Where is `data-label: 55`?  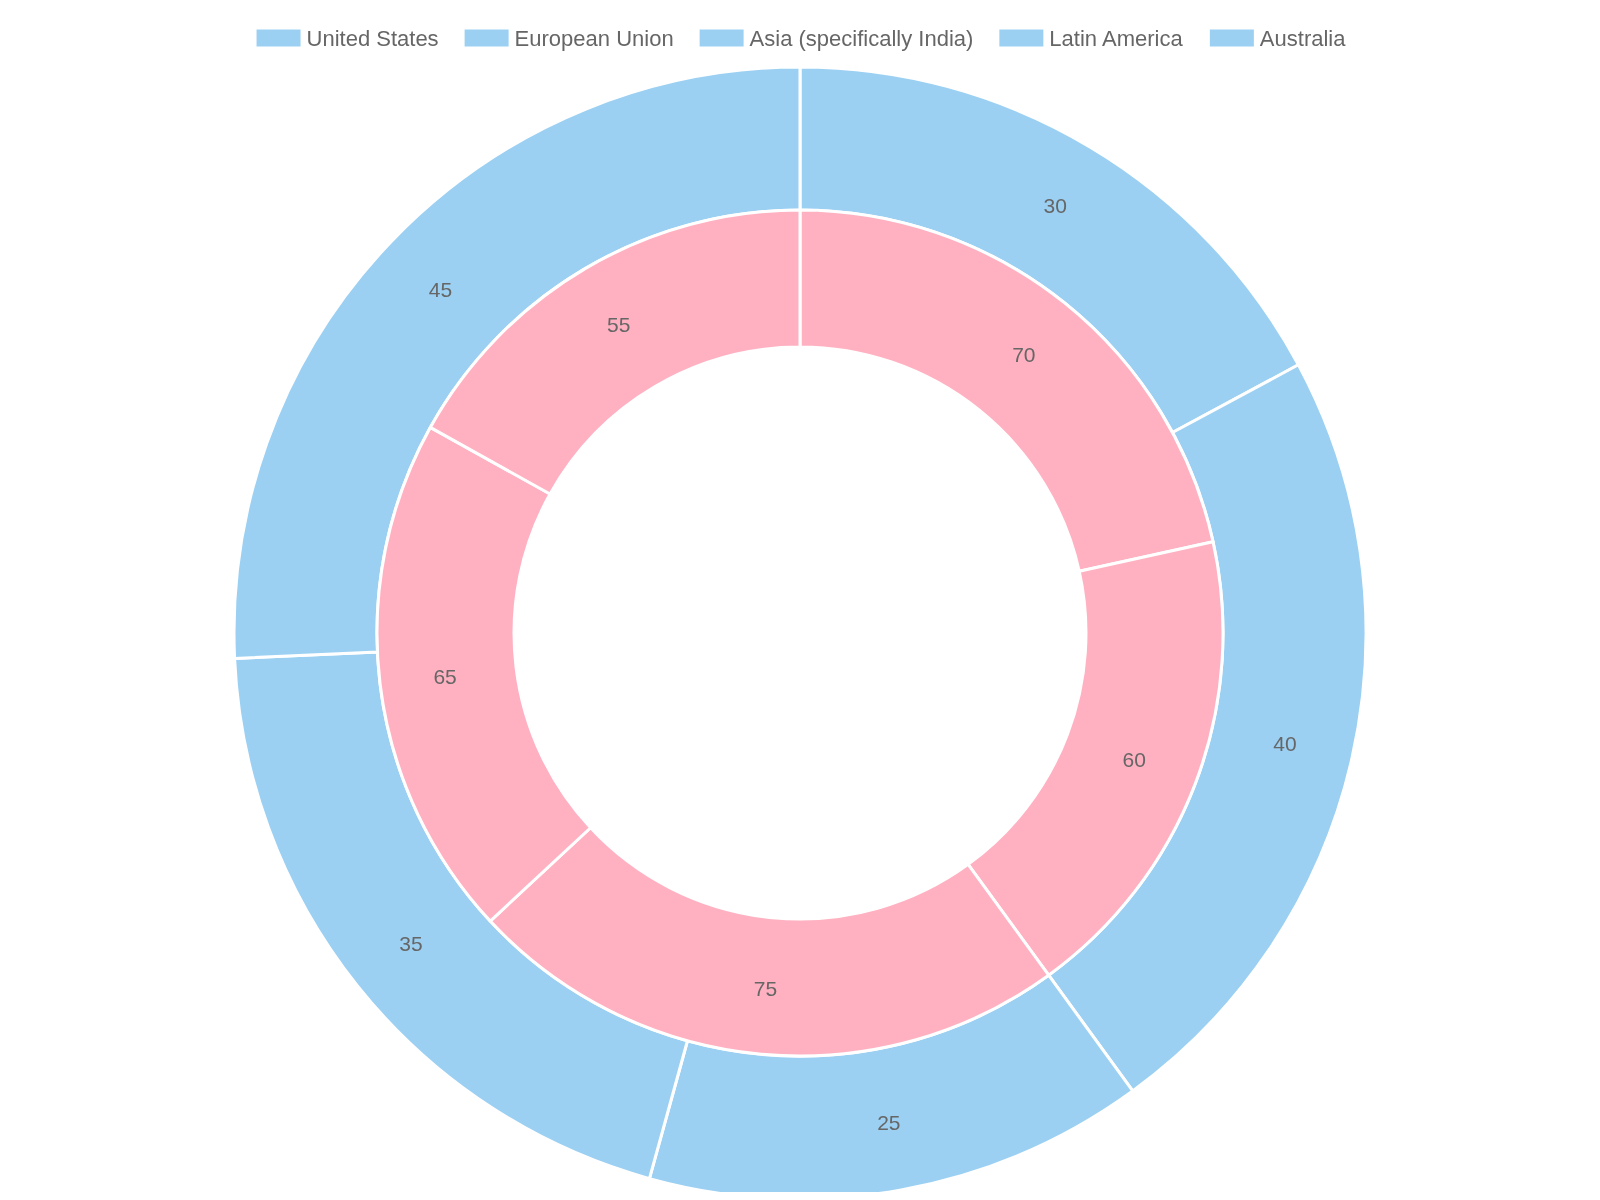 data-label: 55 is located at coordinates (619, 325).